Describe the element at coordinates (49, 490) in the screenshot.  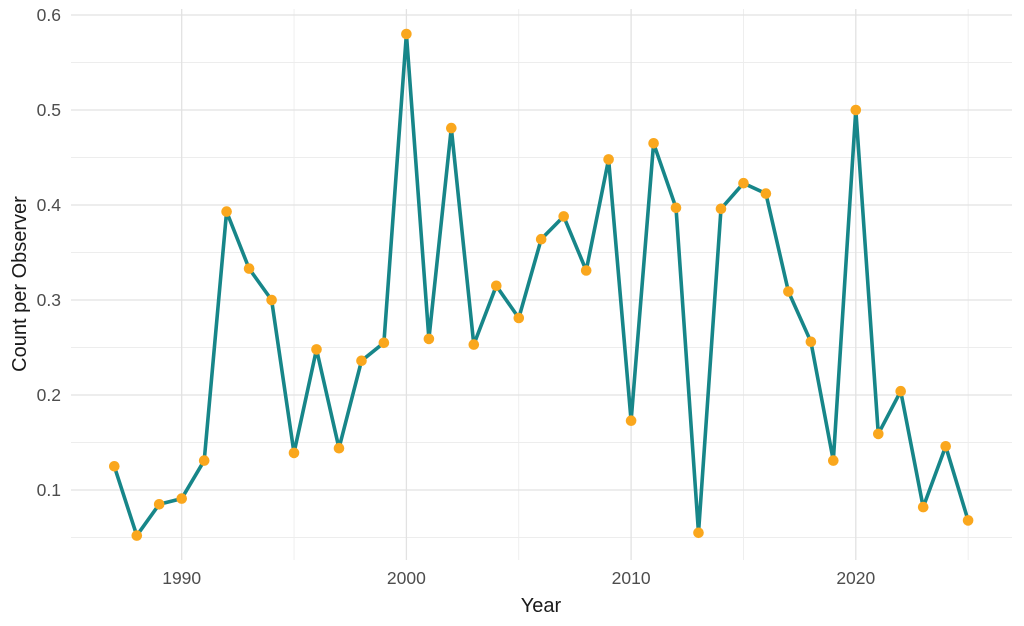
I see `y-tick-label: 0.1` at that location.